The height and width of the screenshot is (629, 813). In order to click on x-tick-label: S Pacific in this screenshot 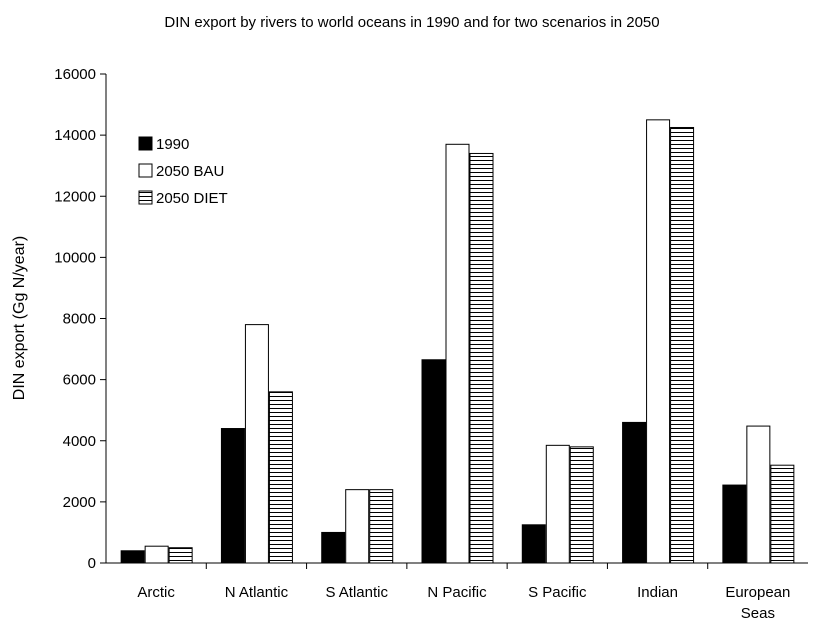, I will do `click(557, 592)`.